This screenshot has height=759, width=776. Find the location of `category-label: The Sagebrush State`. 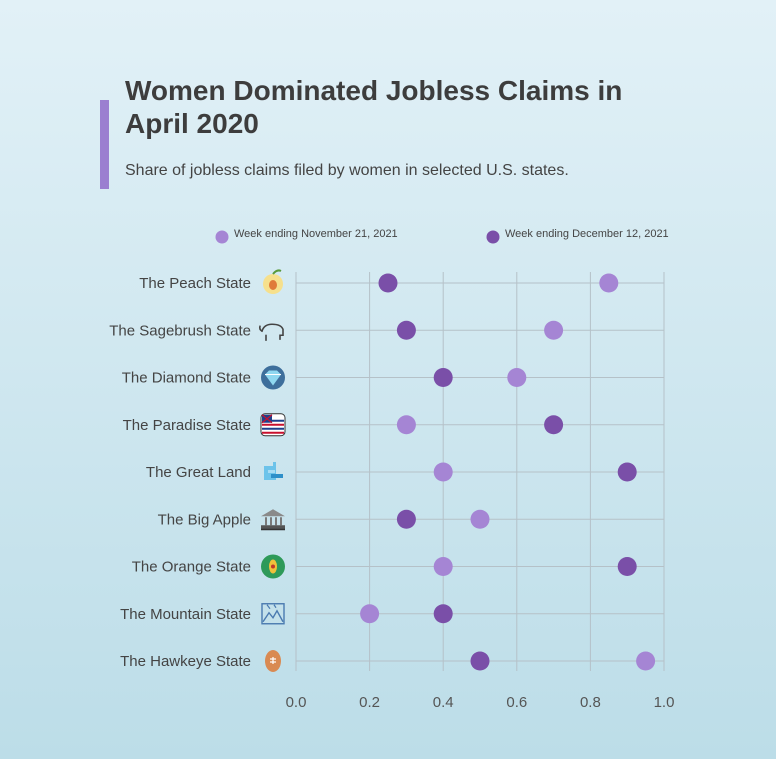

category-label: The Sagebrush State is located at coordinates (180, 330).